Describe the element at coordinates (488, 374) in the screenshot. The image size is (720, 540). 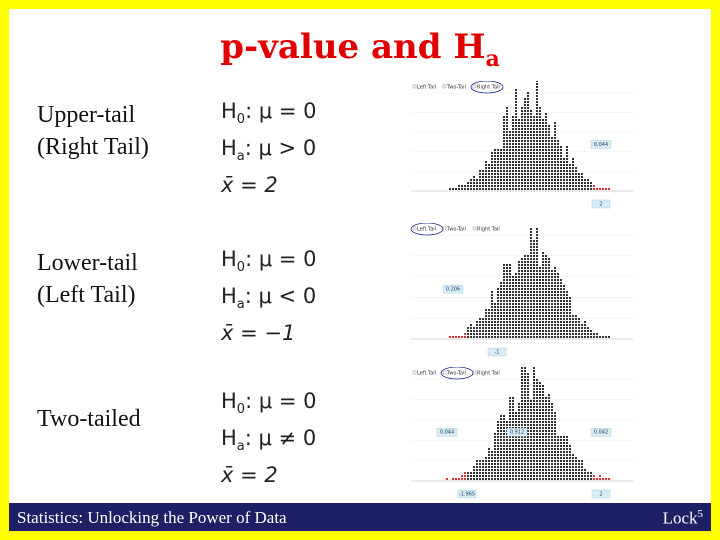
I see `tab-label: Right Tail` at that location.